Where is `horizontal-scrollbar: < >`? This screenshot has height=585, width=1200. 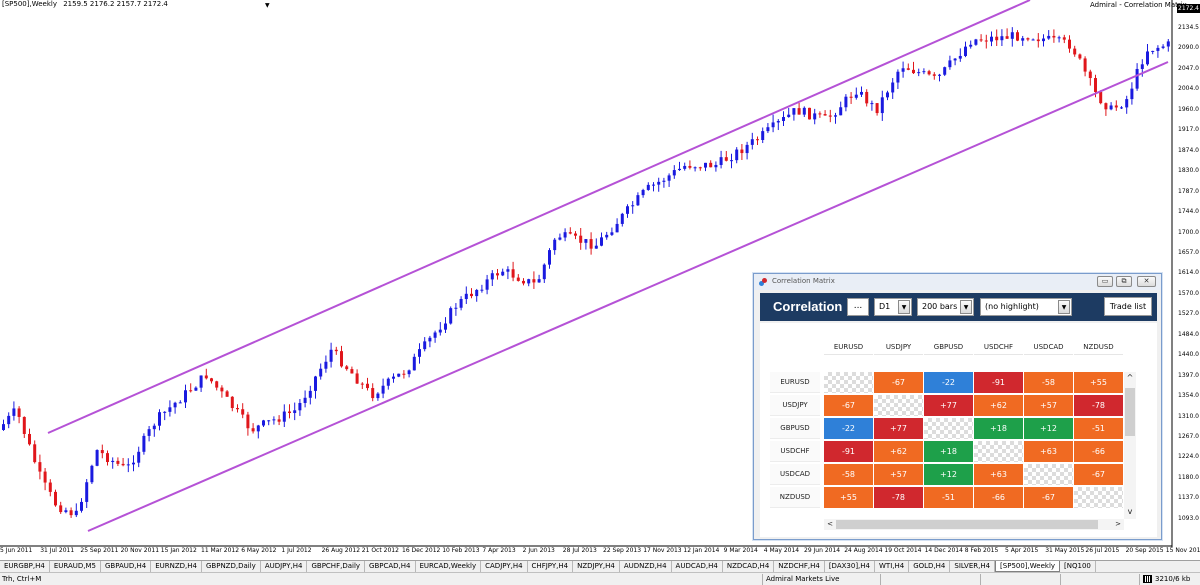 horizontal-scrollbar: < > is located at coordinates (974, 524).